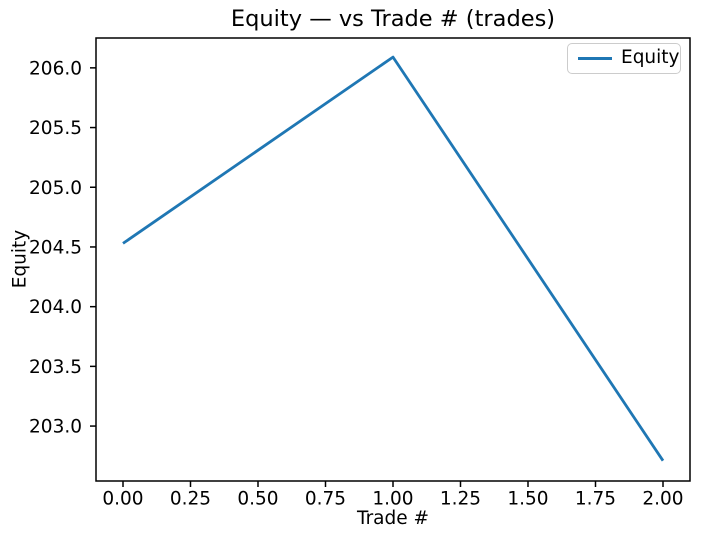 Image resolution: width=703 pixels, height=546 pixels. What do you see at coordinates (55, 68) in the screenshot?
I see `y-tick-label: 206.0` at bounding box center [55, 68].